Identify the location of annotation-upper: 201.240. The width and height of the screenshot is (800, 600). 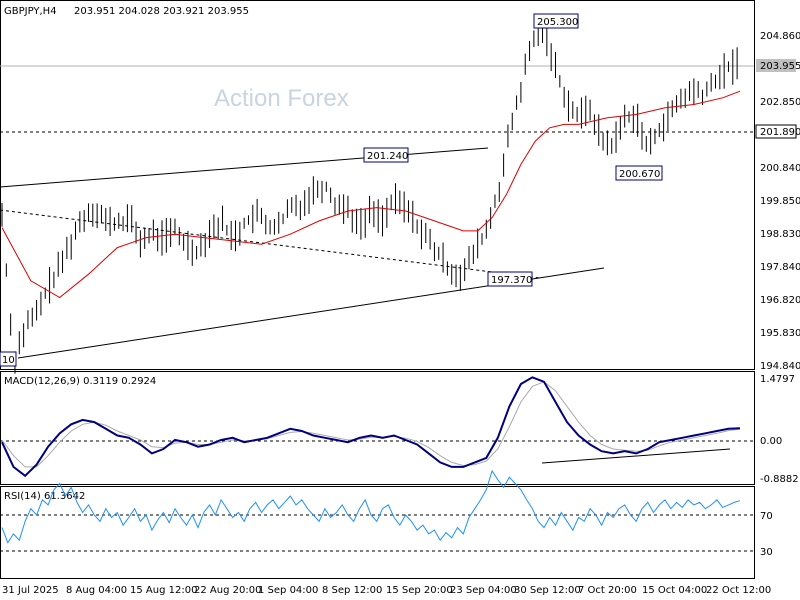
(386, 155).